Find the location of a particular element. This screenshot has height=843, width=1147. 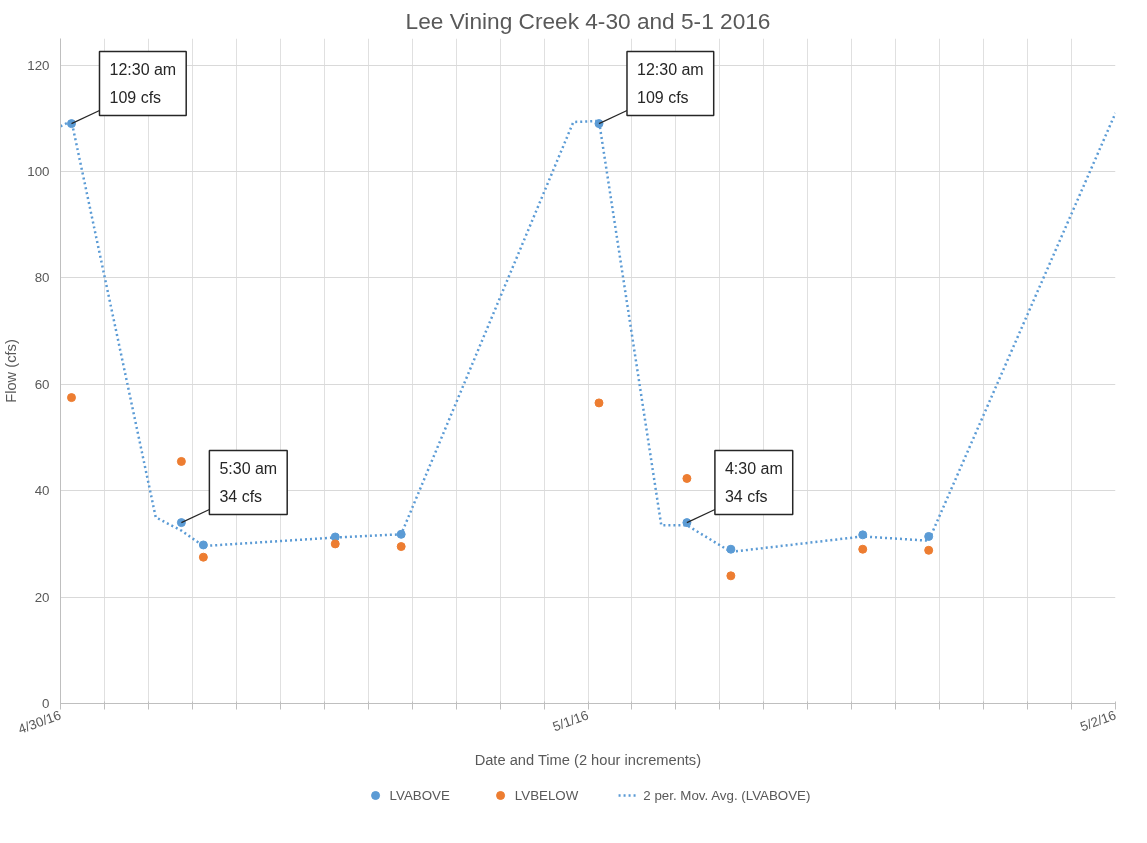

legend-label: 2 per. Mov. Avg. (LVABOVE) is located at coordinates (727, 795).